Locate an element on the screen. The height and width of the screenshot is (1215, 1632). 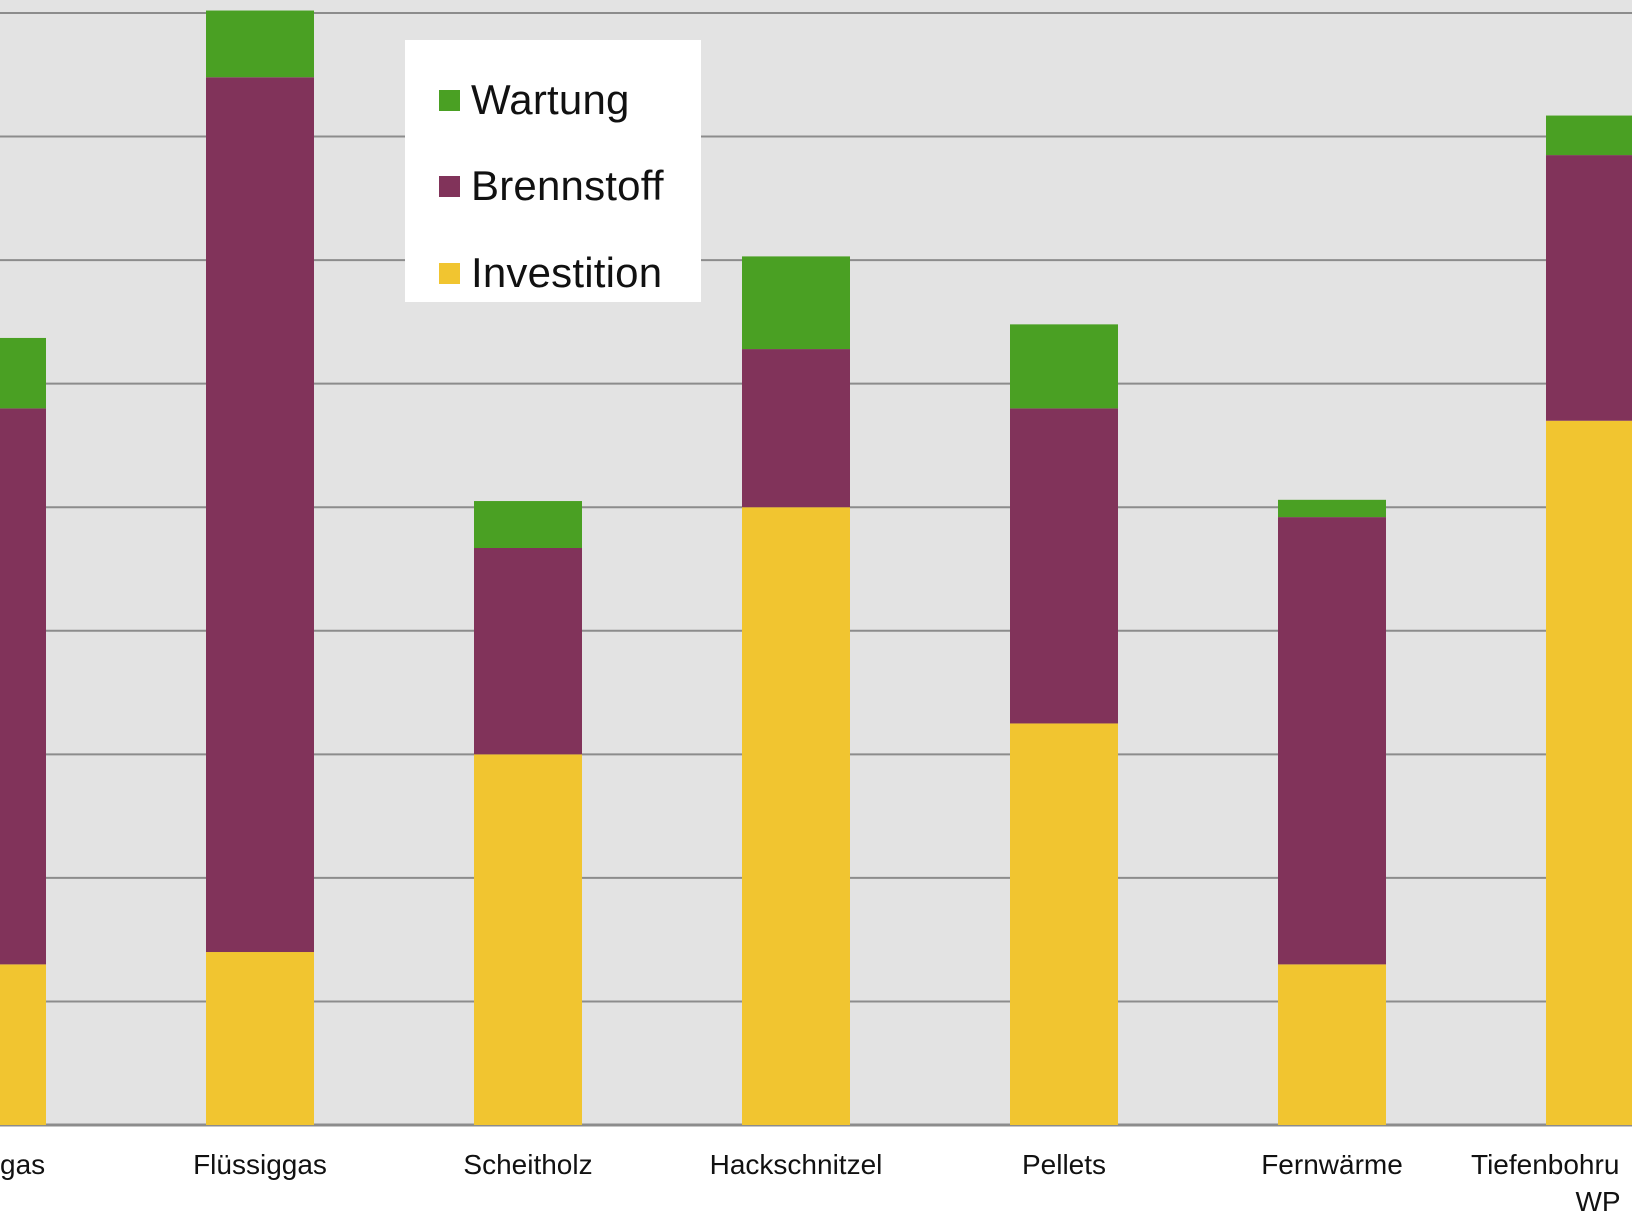
legend-swatch-brennstoff is located at coordinates (449, 186).